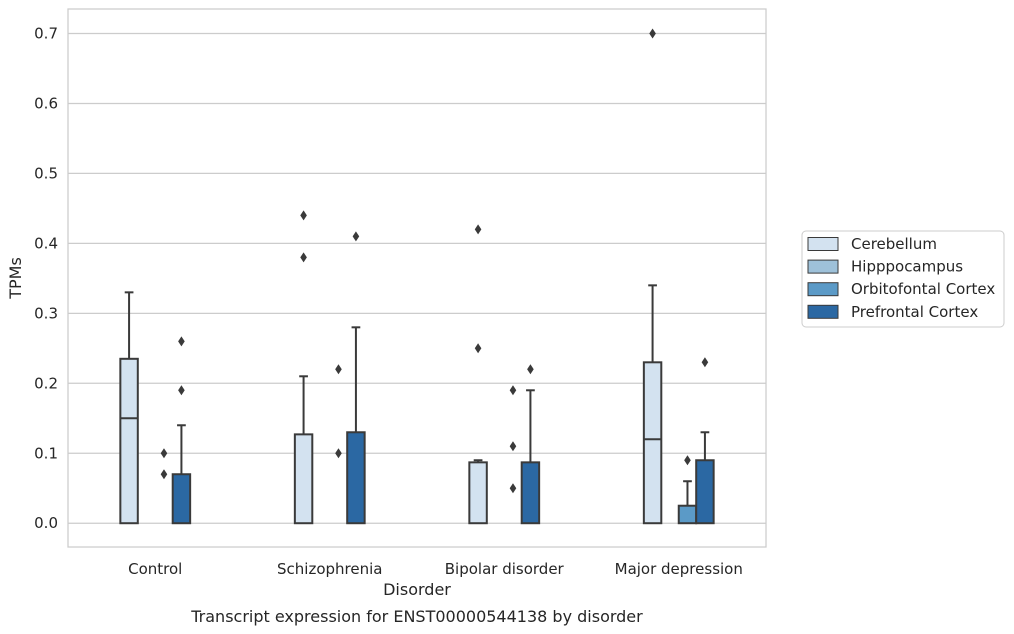  Describe the element at coordinates (46, 243) in the screenshot. I see `y-tick-label: 0.4` at that location.